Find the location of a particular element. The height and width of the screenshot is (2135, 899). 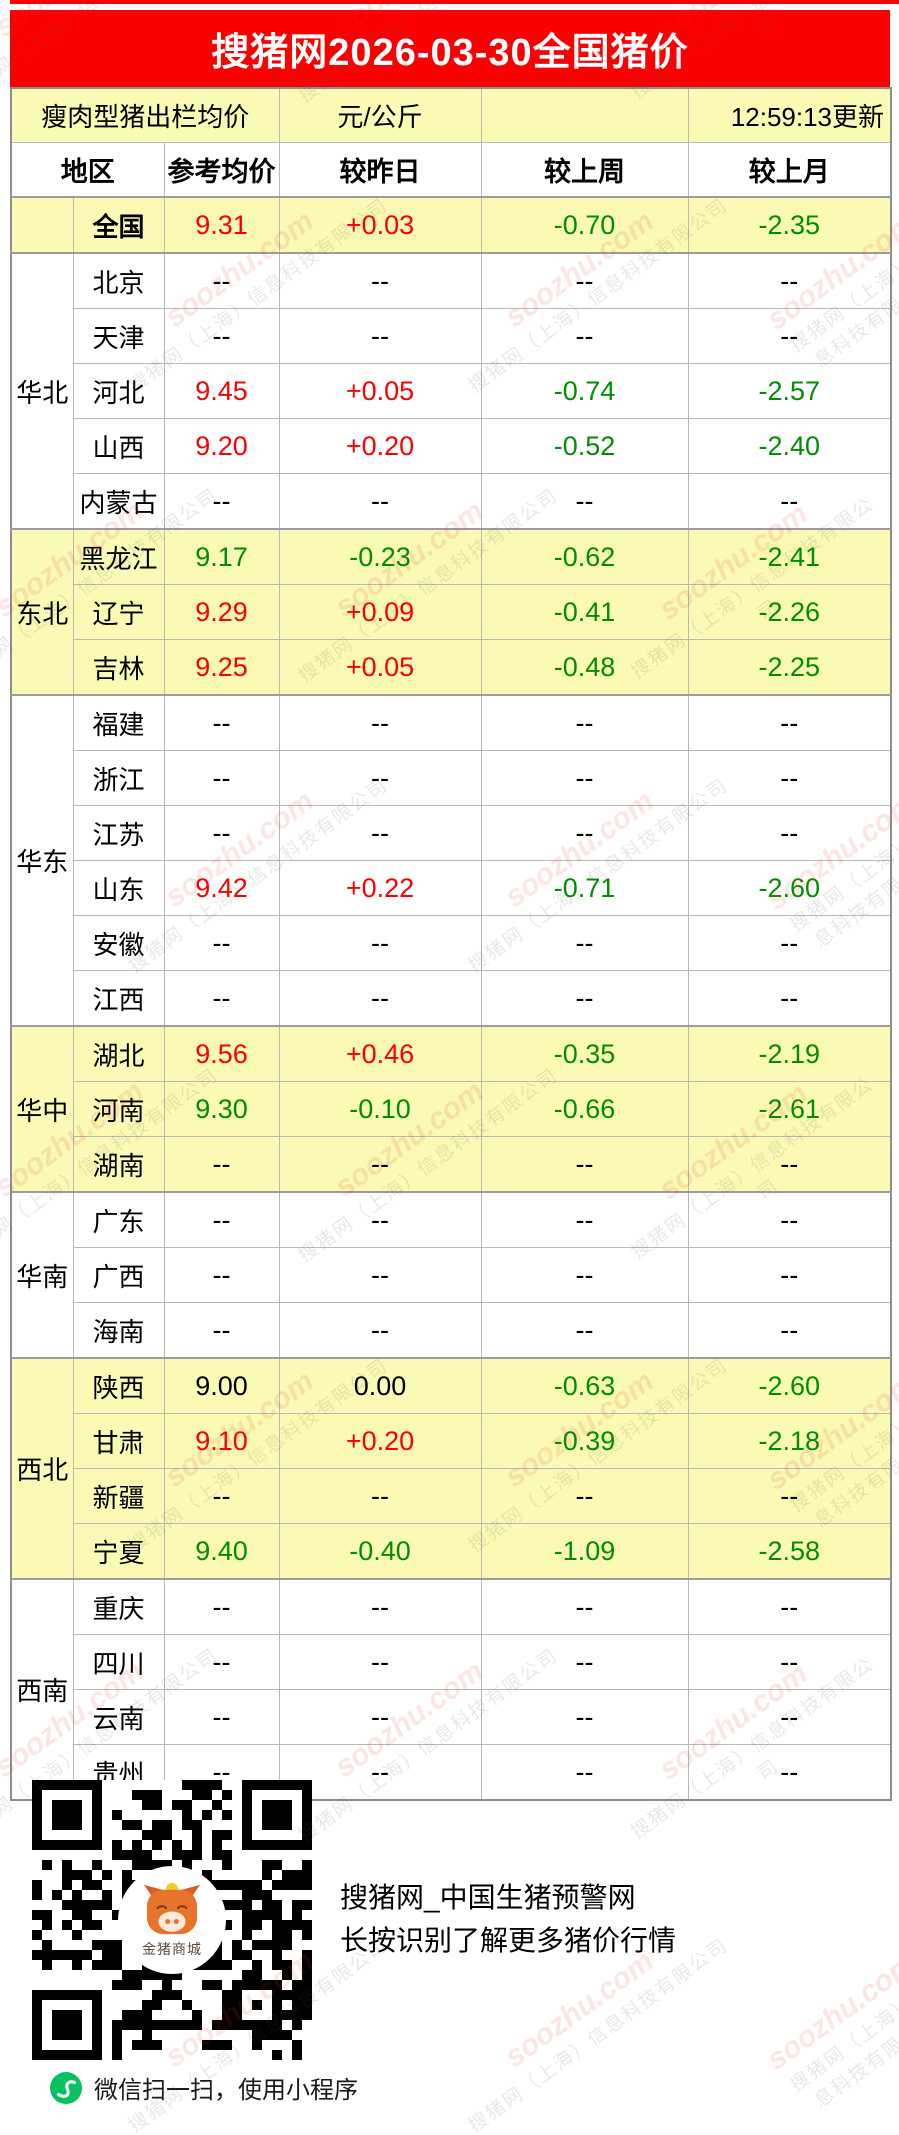

table-row: 四川 -- -- -- -- is located at coordinates (451, 1662).